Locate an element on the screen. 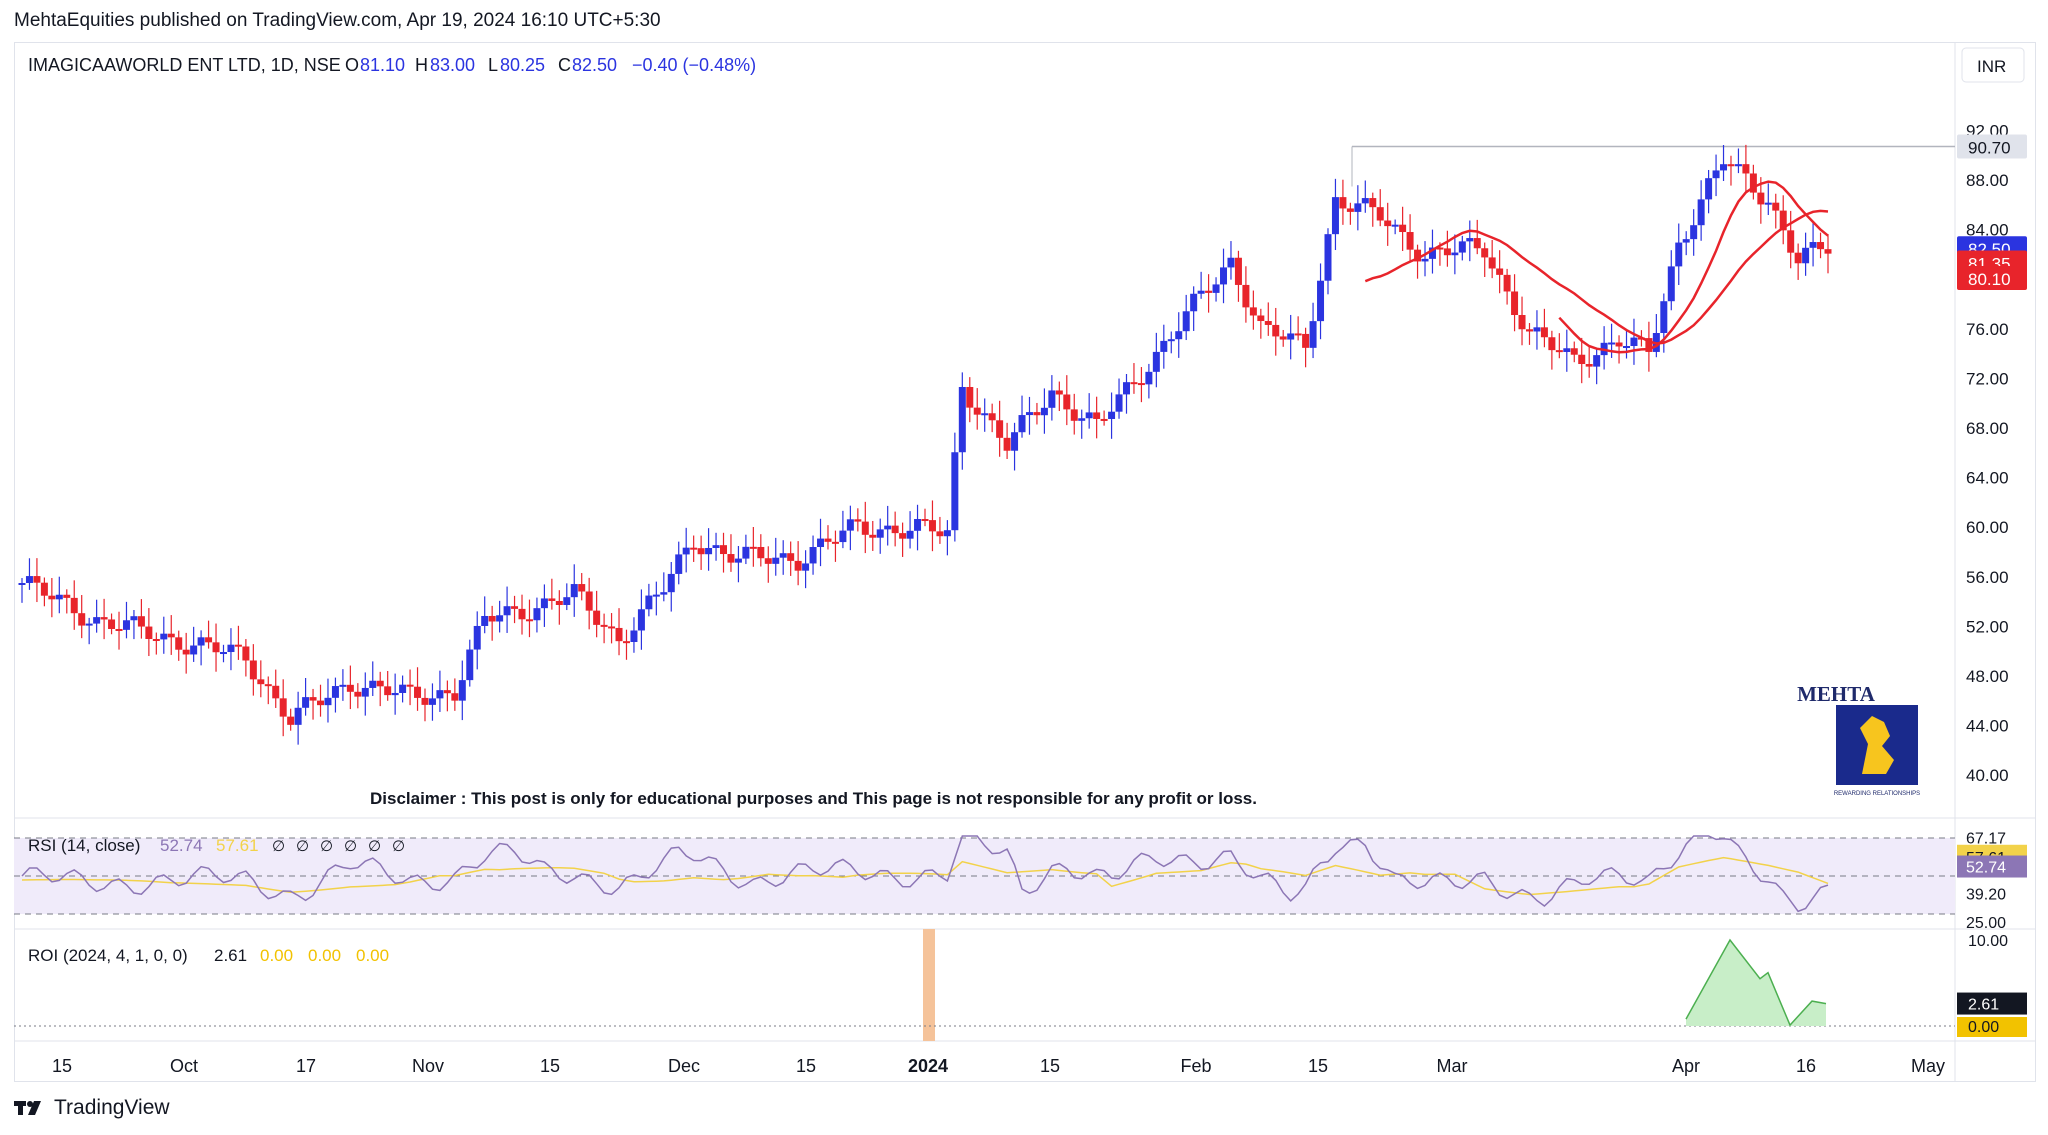 This screenshot has height=1135, width=2048. price-tick-label: 40.00 is located at coordinates (1987, 775).